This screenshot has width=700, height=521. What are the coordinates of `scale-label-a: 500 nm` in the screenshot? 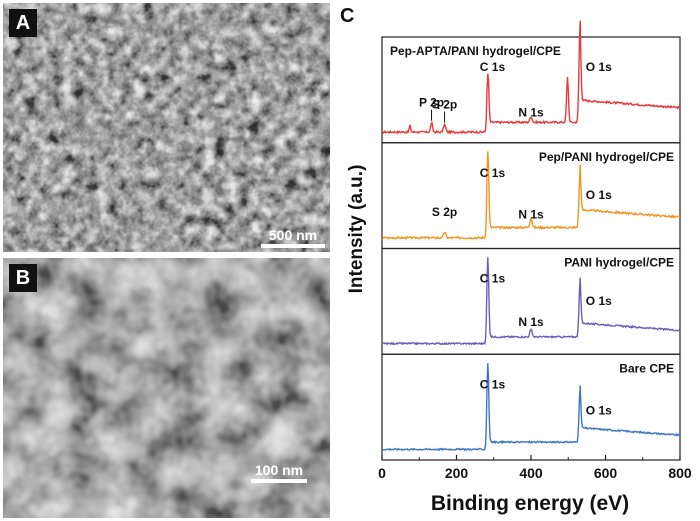 It's located at (293, 235).